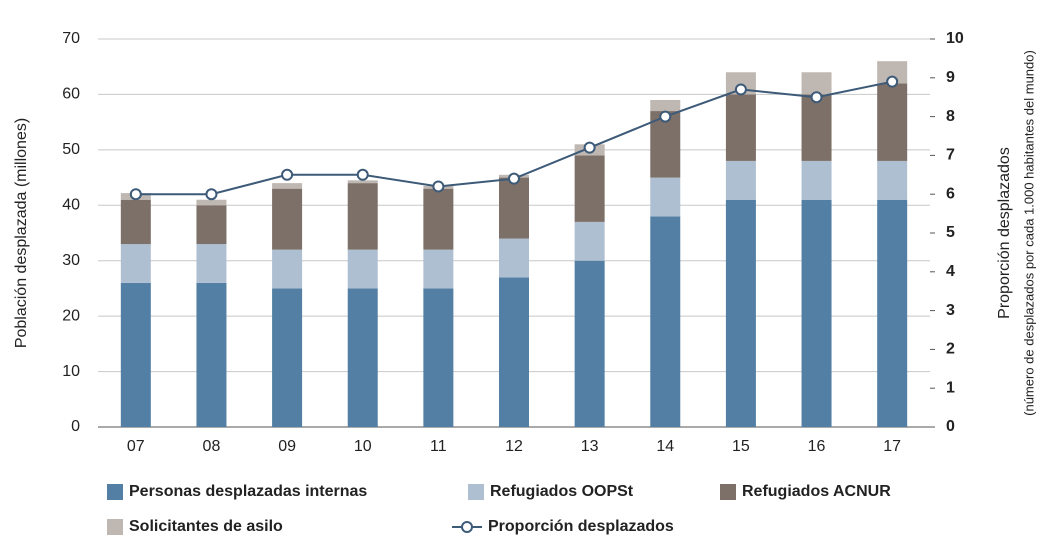  Describe the element at coordinates (950, 310) in the screenshot. I see `y2-tick-label: 3` at that location.